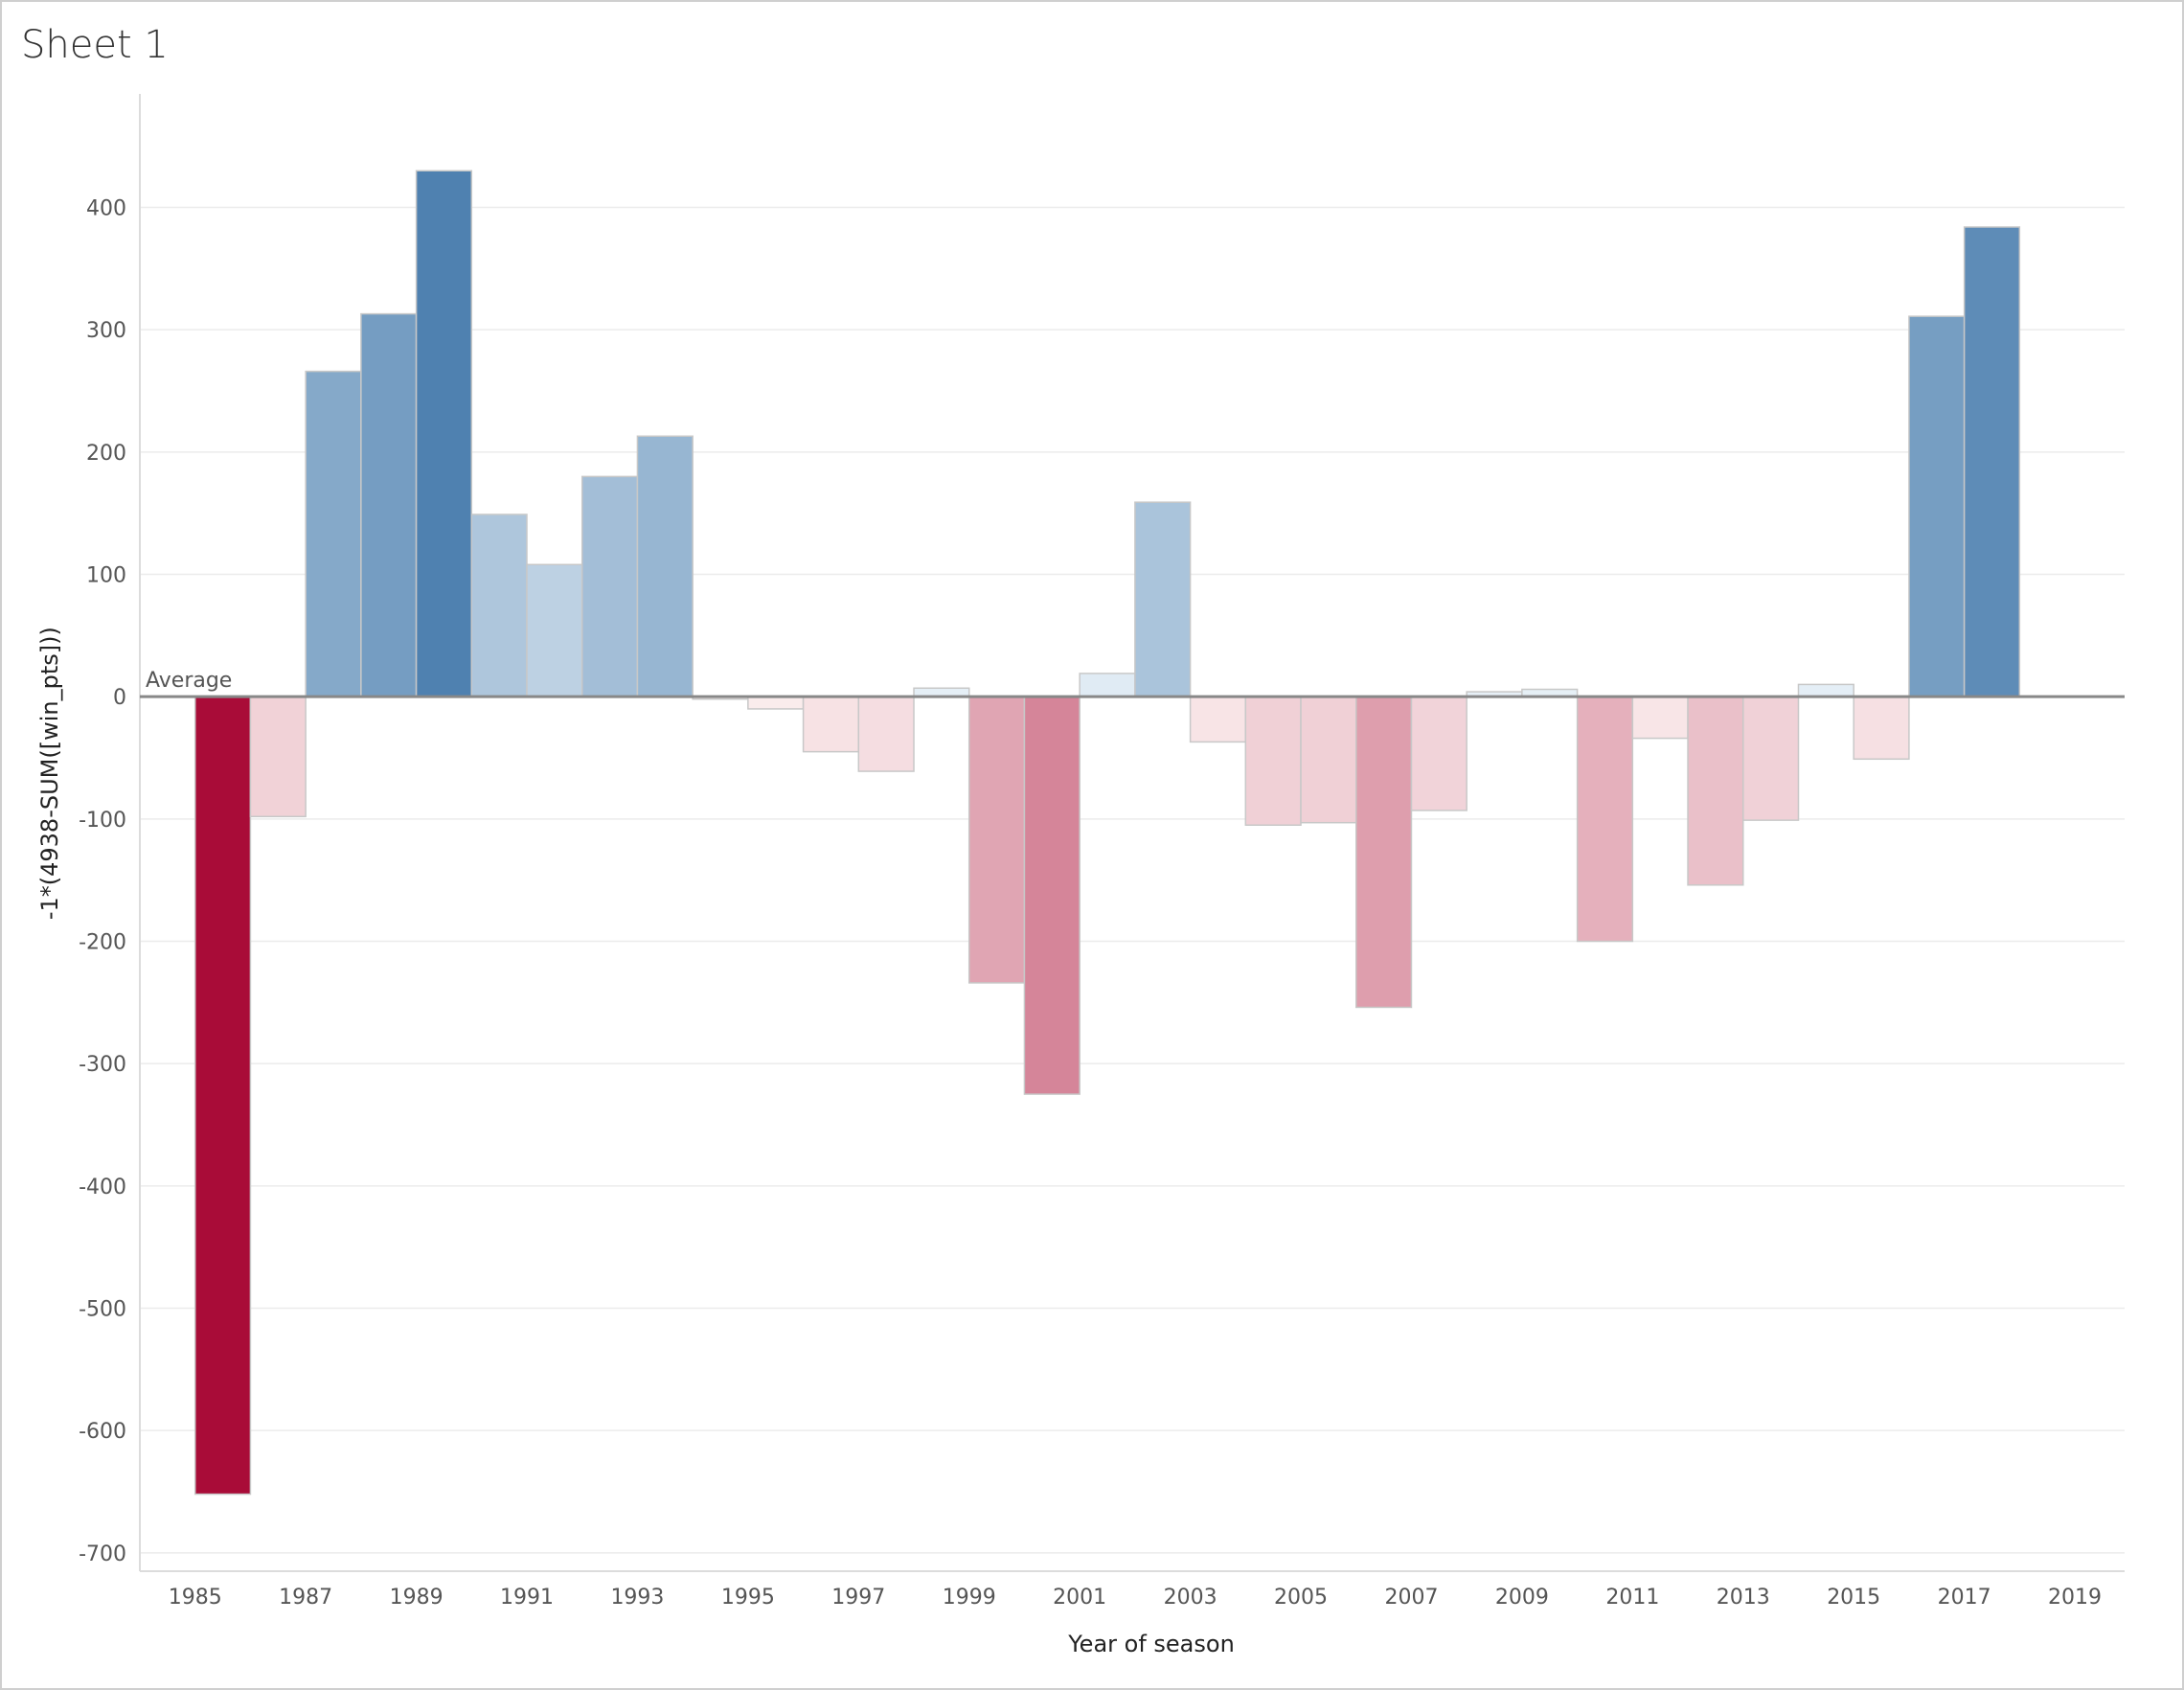  What do you see at coordinates (776, 703) in the screenshot?
I see `bar-1995` at bounding box center [776, 703].